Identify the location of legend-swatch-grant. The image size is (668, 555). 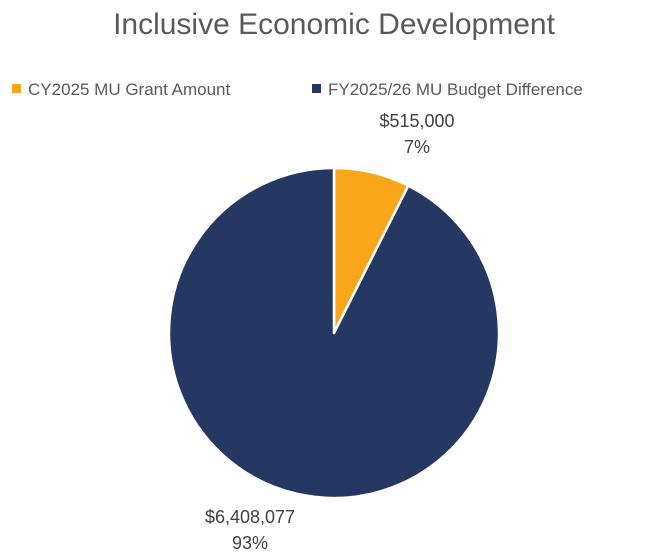
(16, 88).